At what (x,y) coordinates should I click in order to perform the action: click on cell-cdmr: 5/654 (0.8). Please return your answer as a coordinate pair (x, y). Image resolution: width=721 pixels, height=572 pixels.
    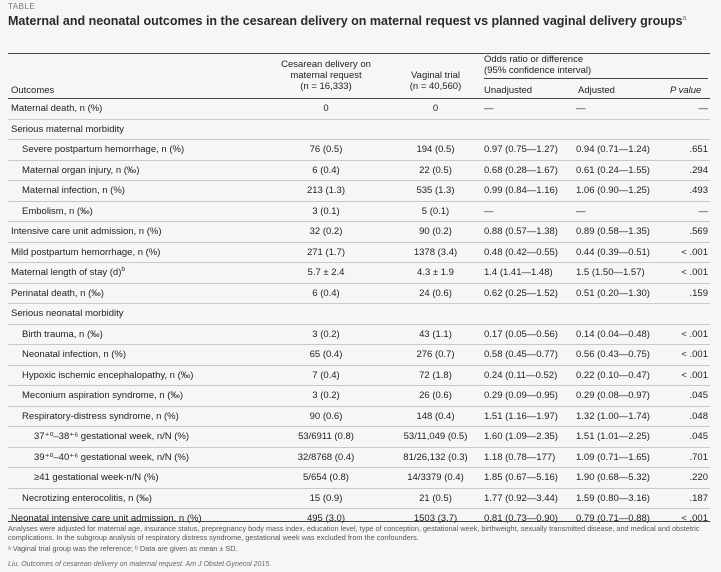
    Looking at the image, I should click on (326, 477).